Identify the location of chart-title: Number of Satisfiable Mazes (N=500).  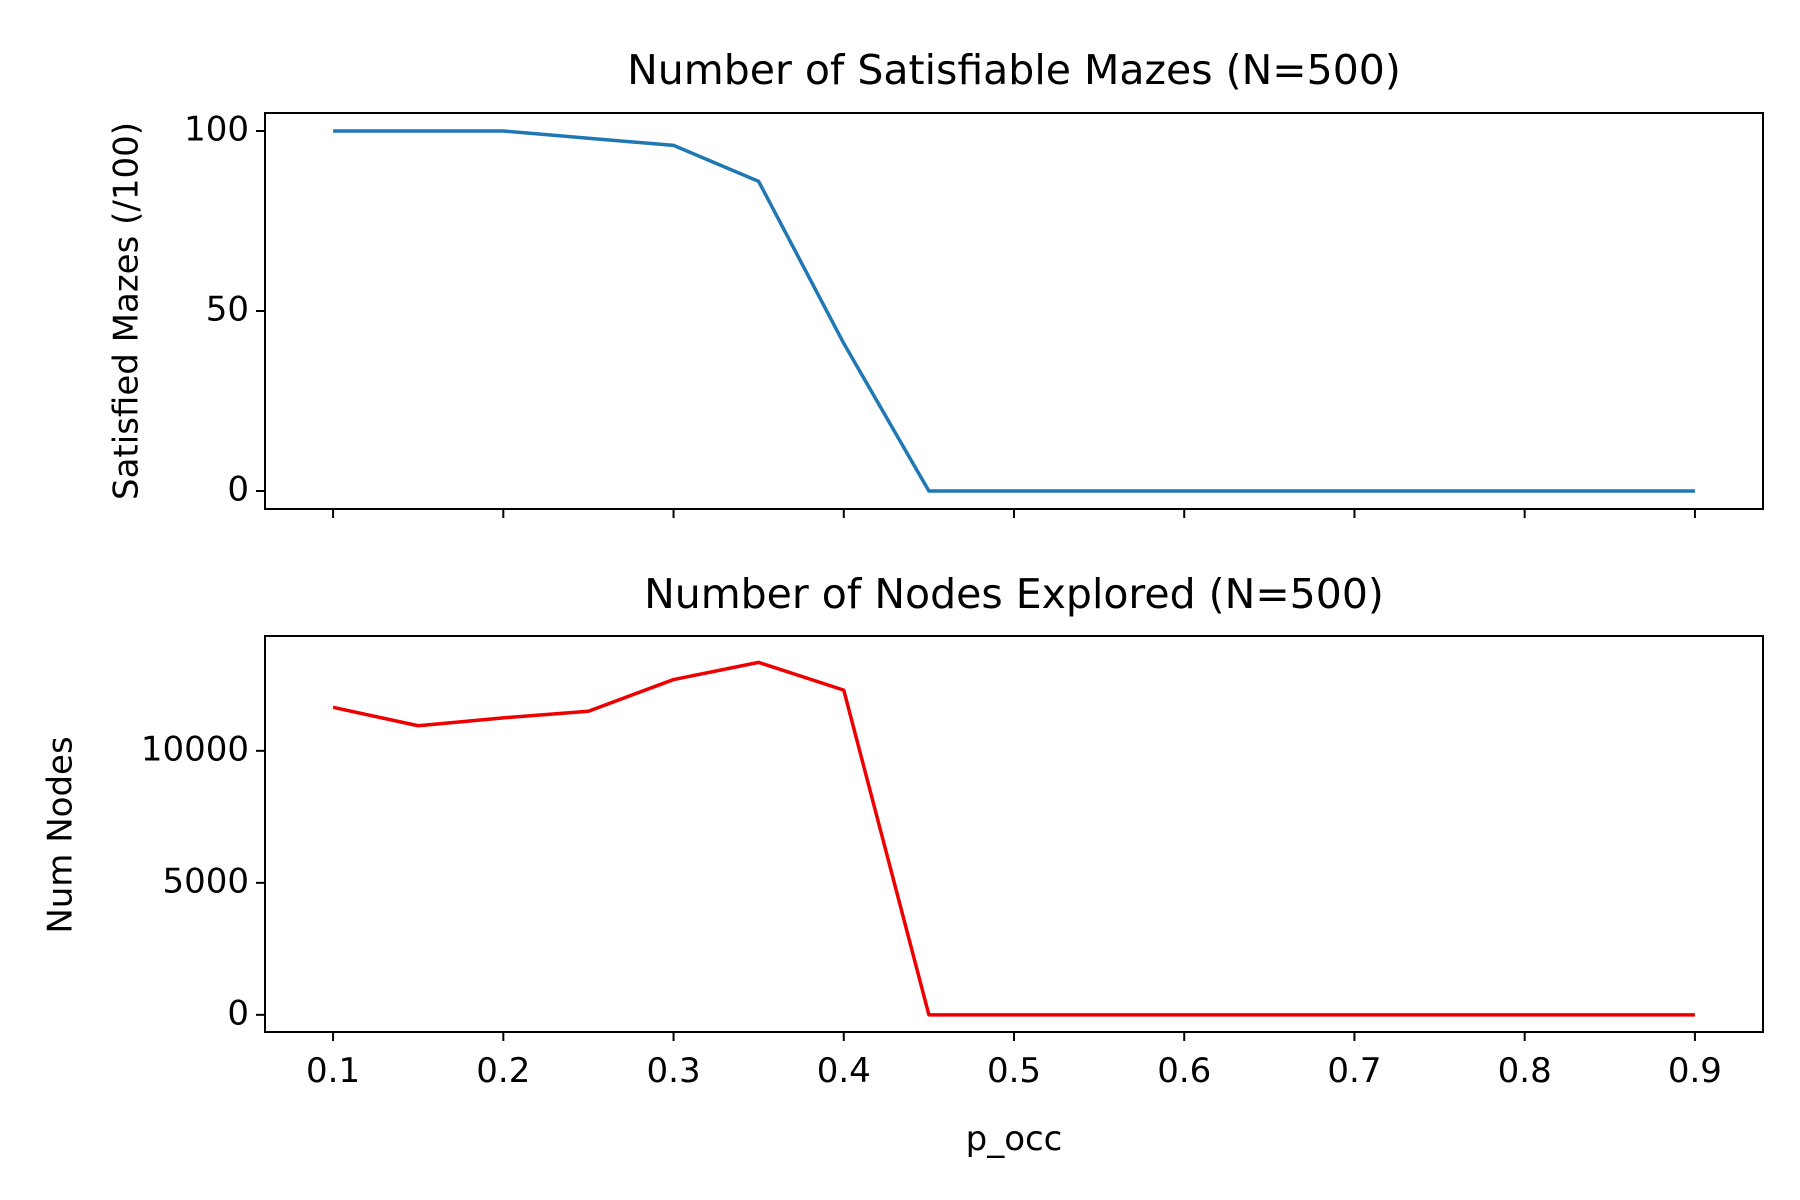
(1014, 70).